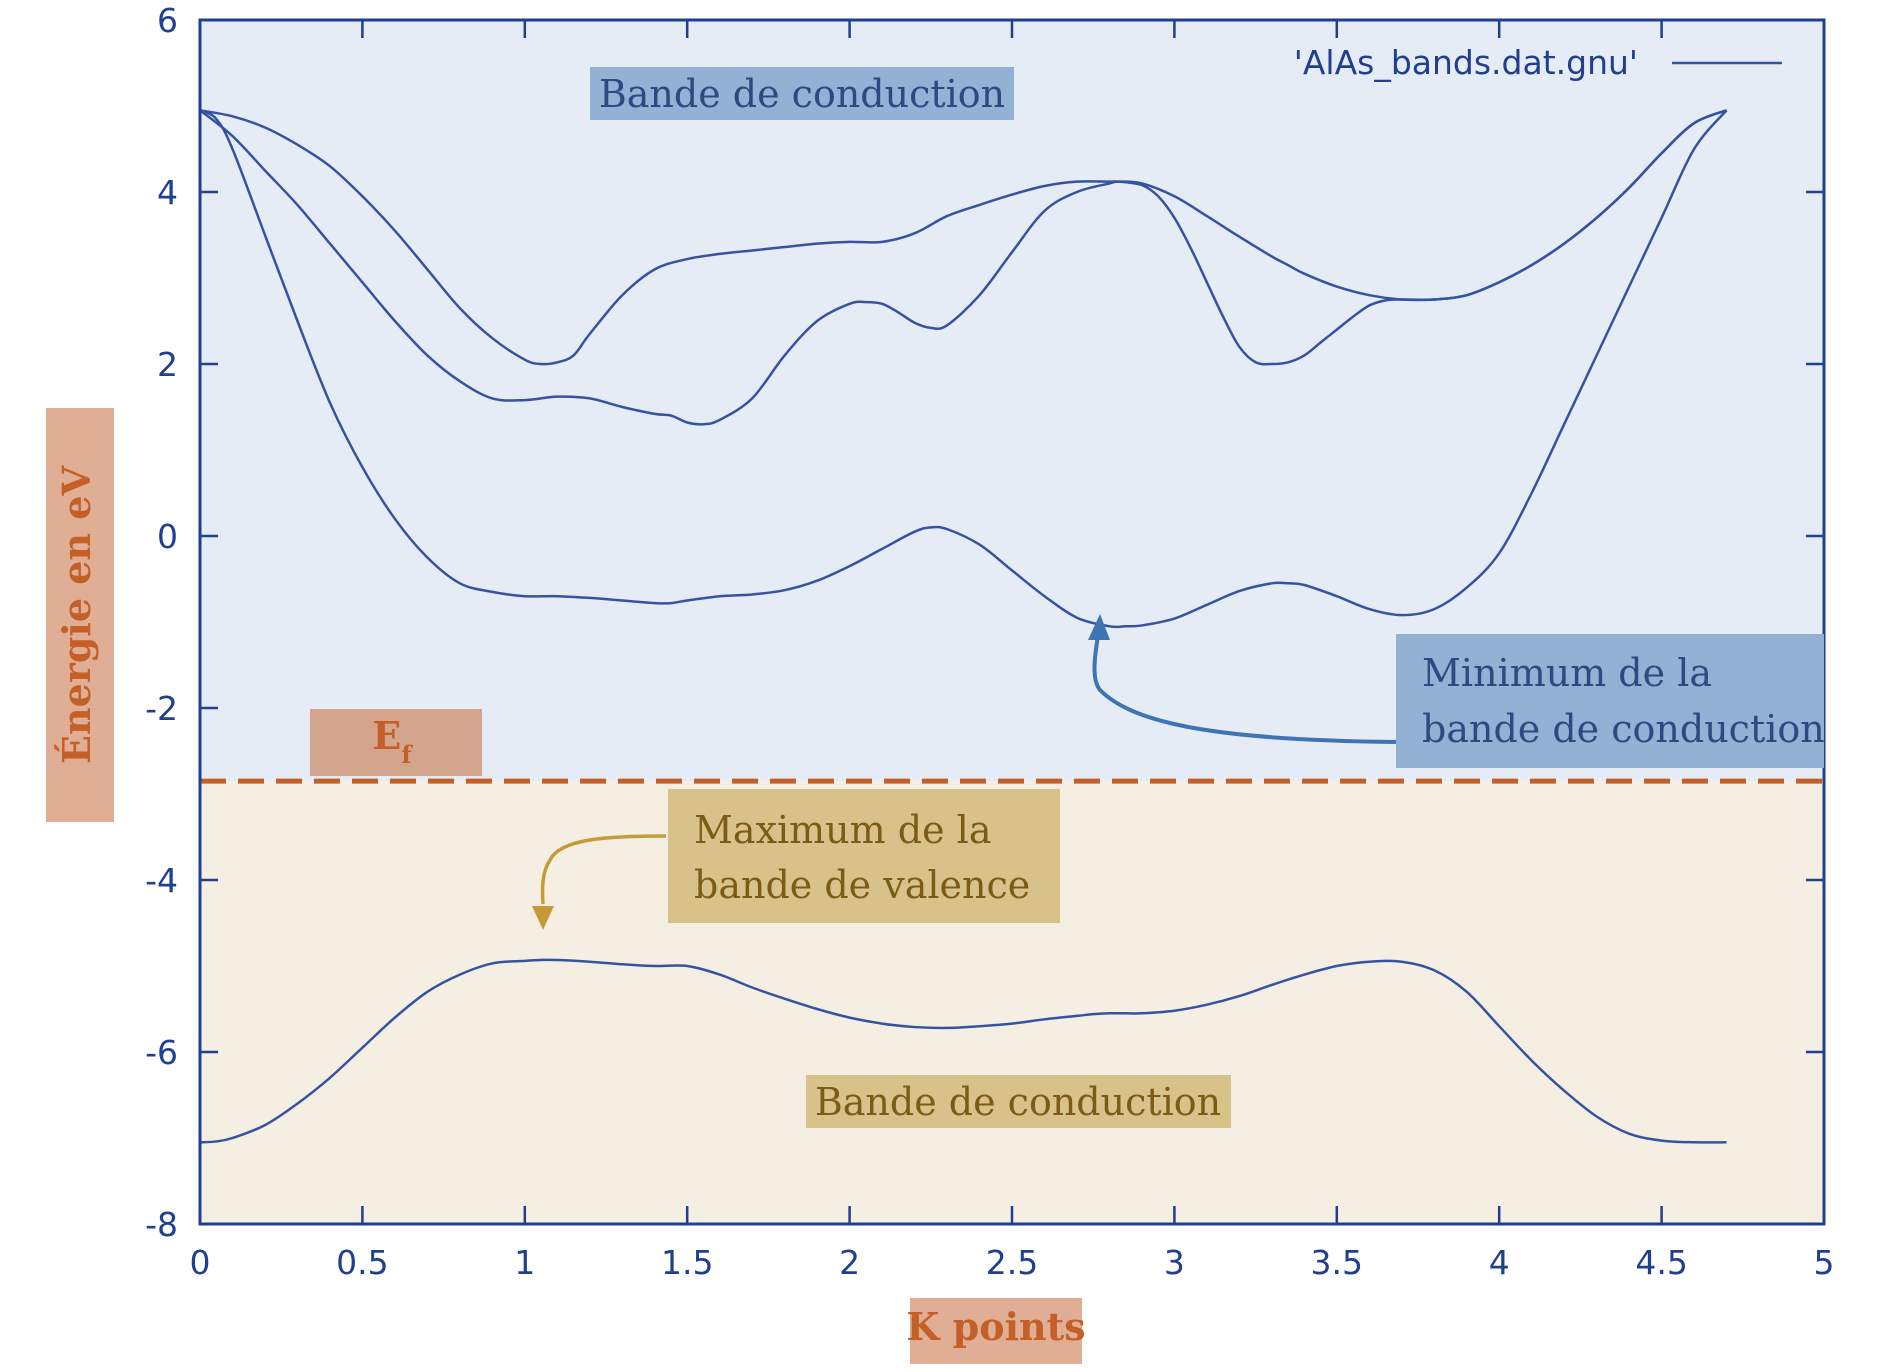 Image resolution: width=1880 pixels, height=1372 pixels. I want to click on y-tick-label: 6, so click(167, 20).